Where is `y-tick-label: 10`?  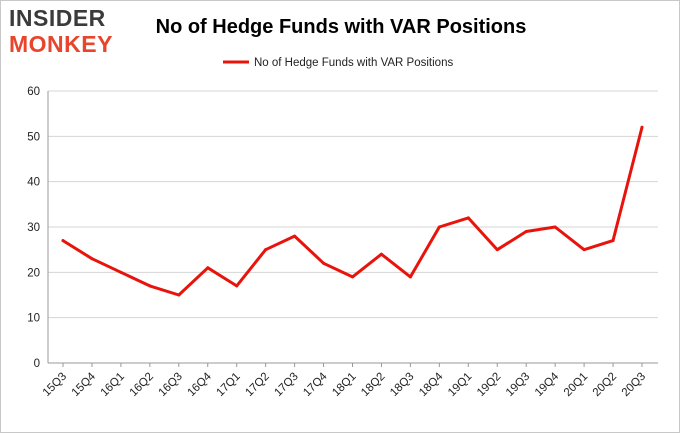 y-tick-label: 10 is located at coordinates (33, 319).